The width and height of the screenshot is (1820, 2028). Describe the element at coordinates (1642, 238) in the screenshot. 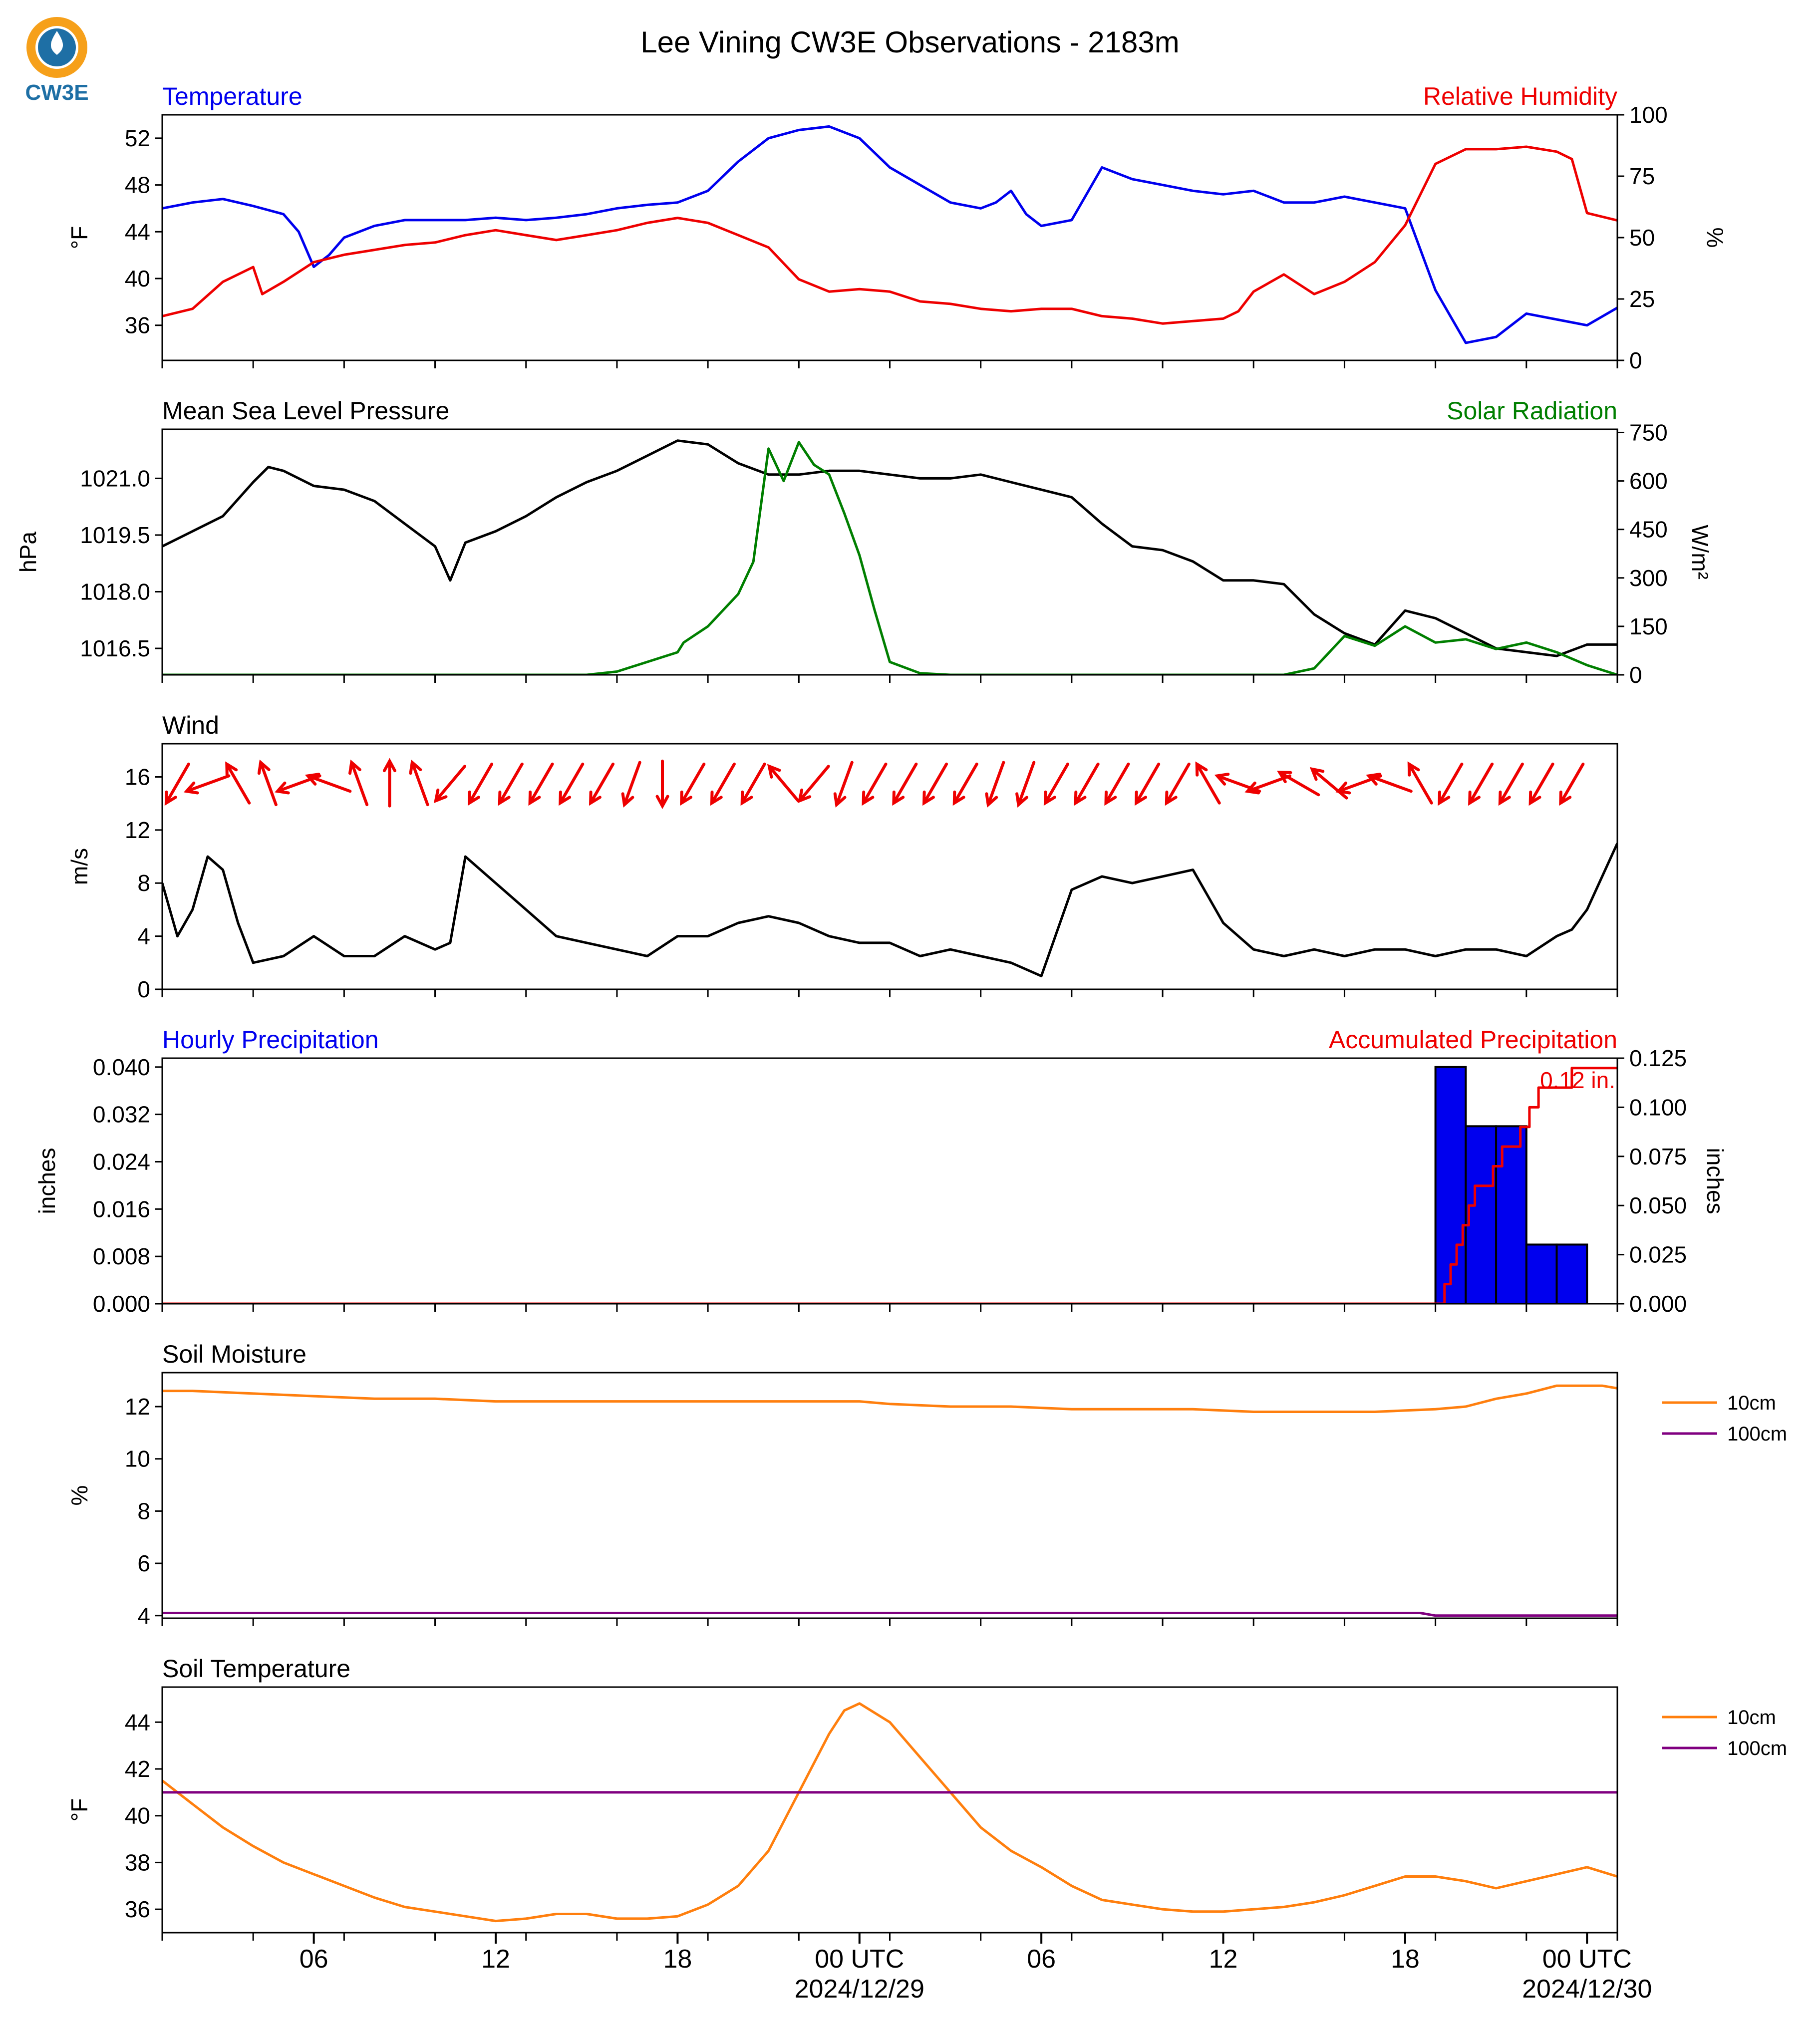

I see `y-tick-label-right: 50` at that location.